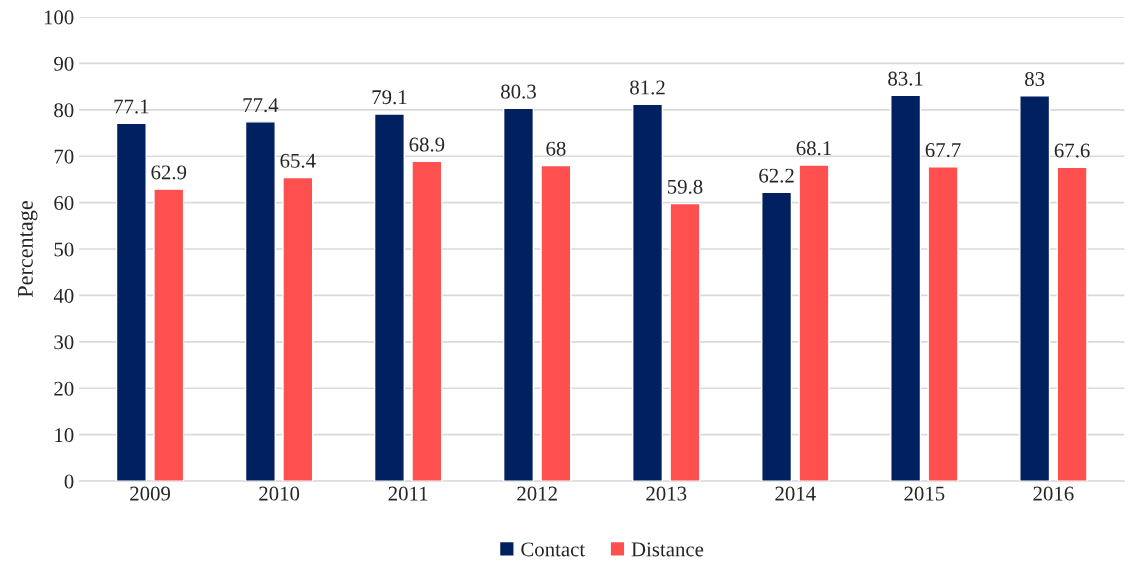 The width and height of the screenshot is (1130, 566). Describe the element at coordinates (64, 435) in the screenshot. I see `y-tick-label: 10` at that location.